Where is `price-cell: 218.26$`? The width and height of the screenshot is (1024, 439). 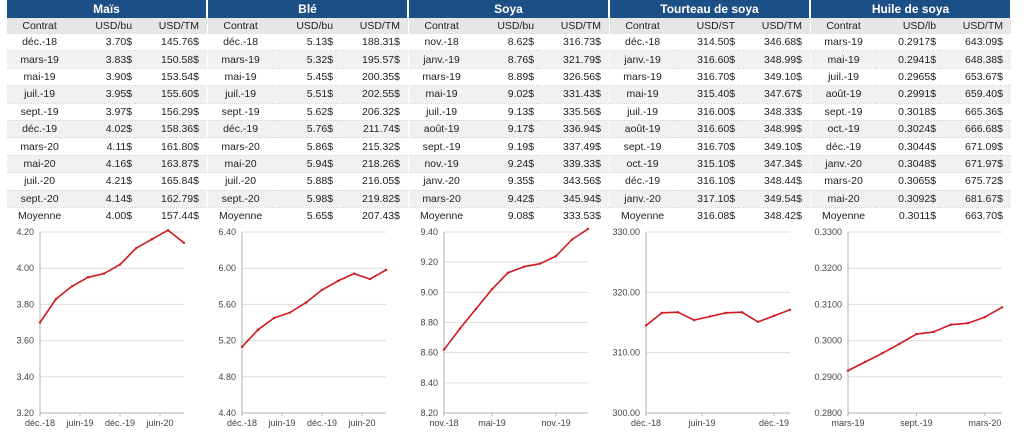 price-cell: 218.26$ is located at coordinates (372, 164).